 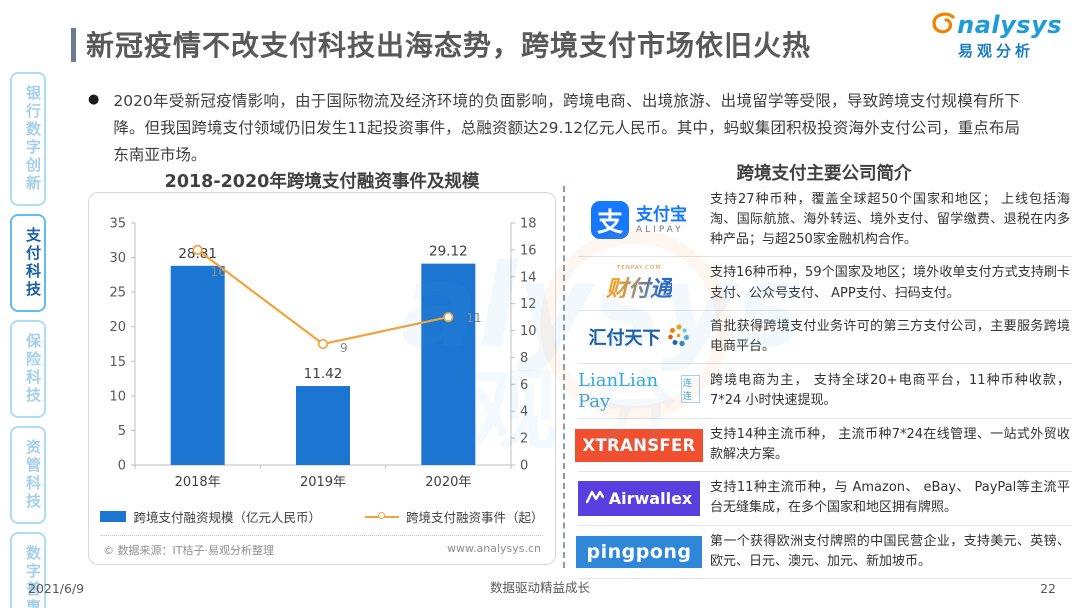 I want to click on legend-item-line: 跨境支付融资事件（起）, so click(x=454, y=516).